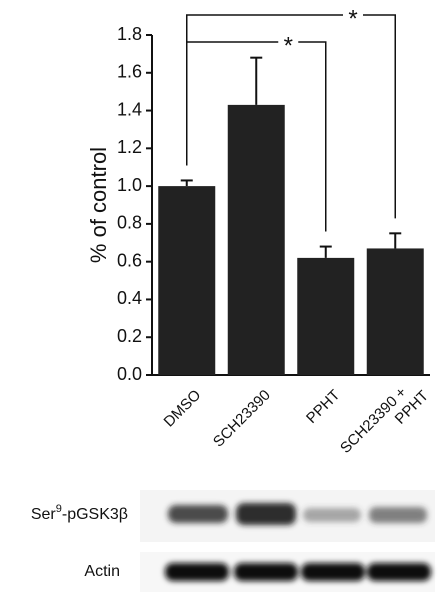 This screenshot has width=445, height=600. I want to click on blot, so click(287, 541).